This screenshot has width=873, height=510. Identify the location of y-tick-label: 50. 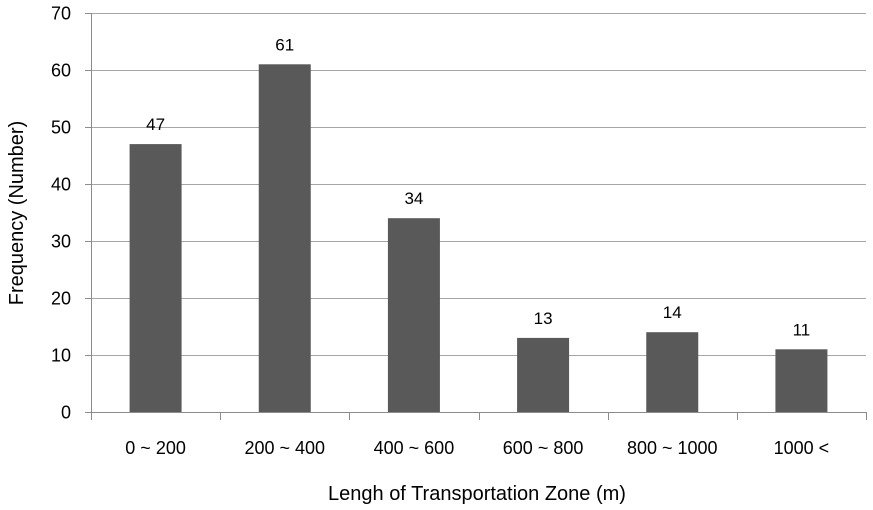
(61, 128).